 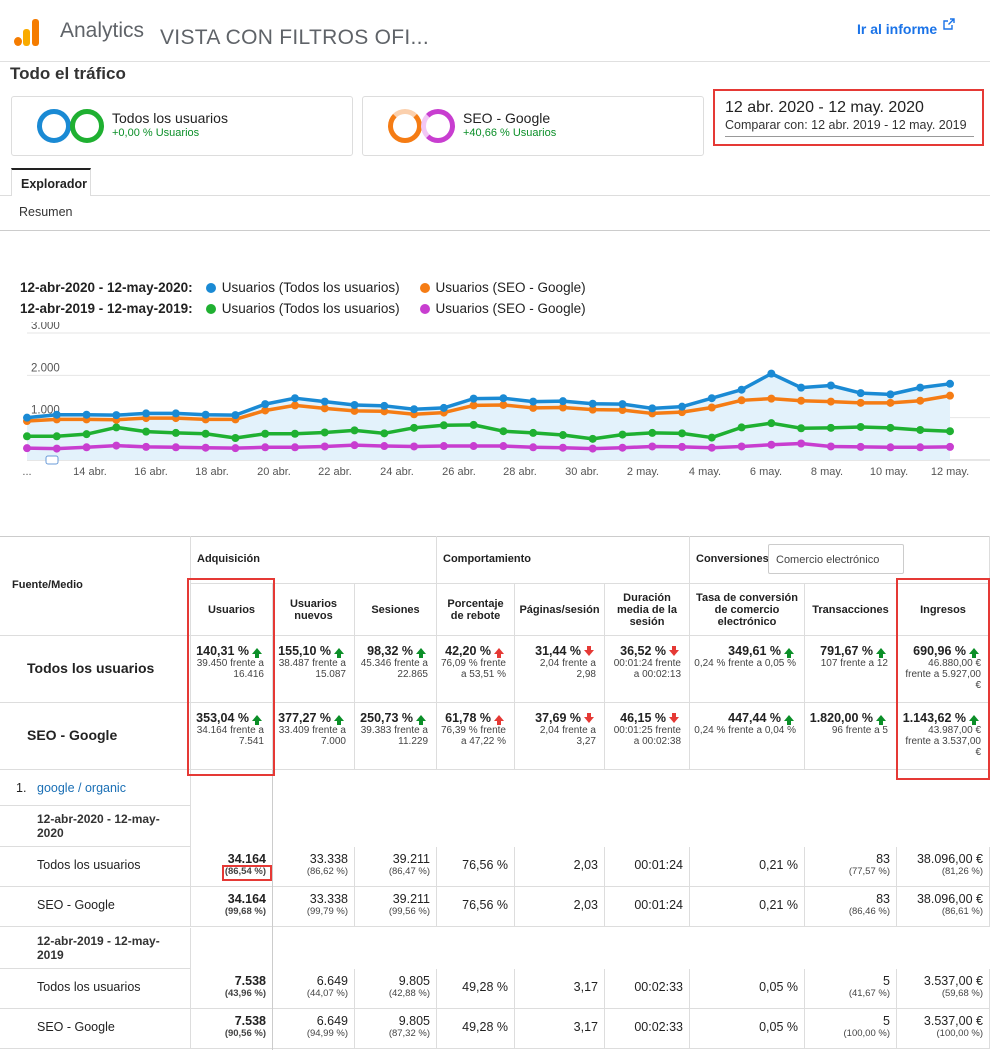 I want to click on metric-value: 00:02:33, so click(x=658, y=1027).